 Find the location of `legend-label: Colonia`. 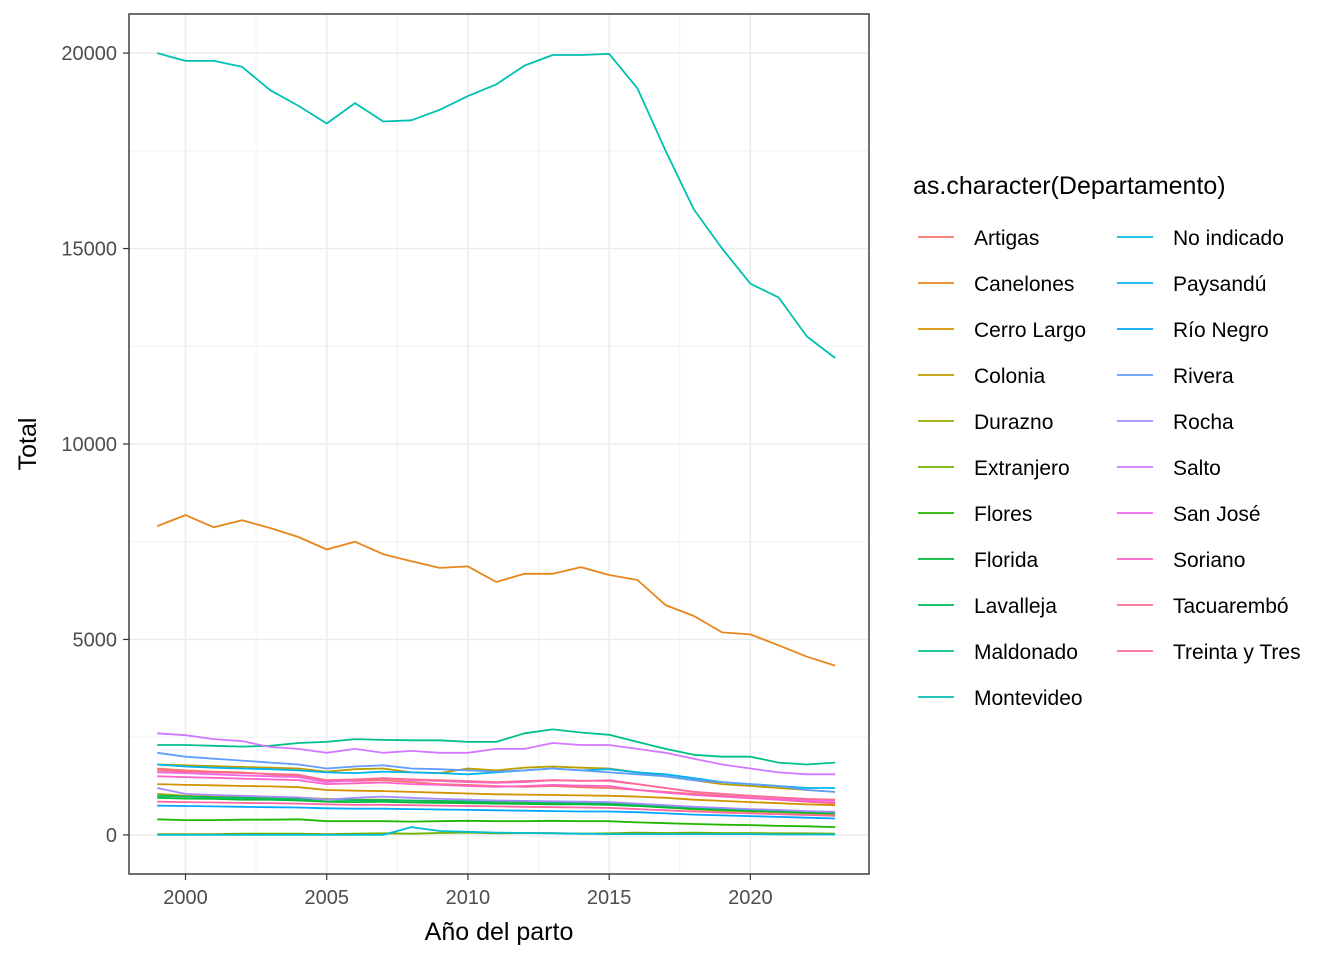

legend-label: Colonia is located at coordinates (1010, 376).